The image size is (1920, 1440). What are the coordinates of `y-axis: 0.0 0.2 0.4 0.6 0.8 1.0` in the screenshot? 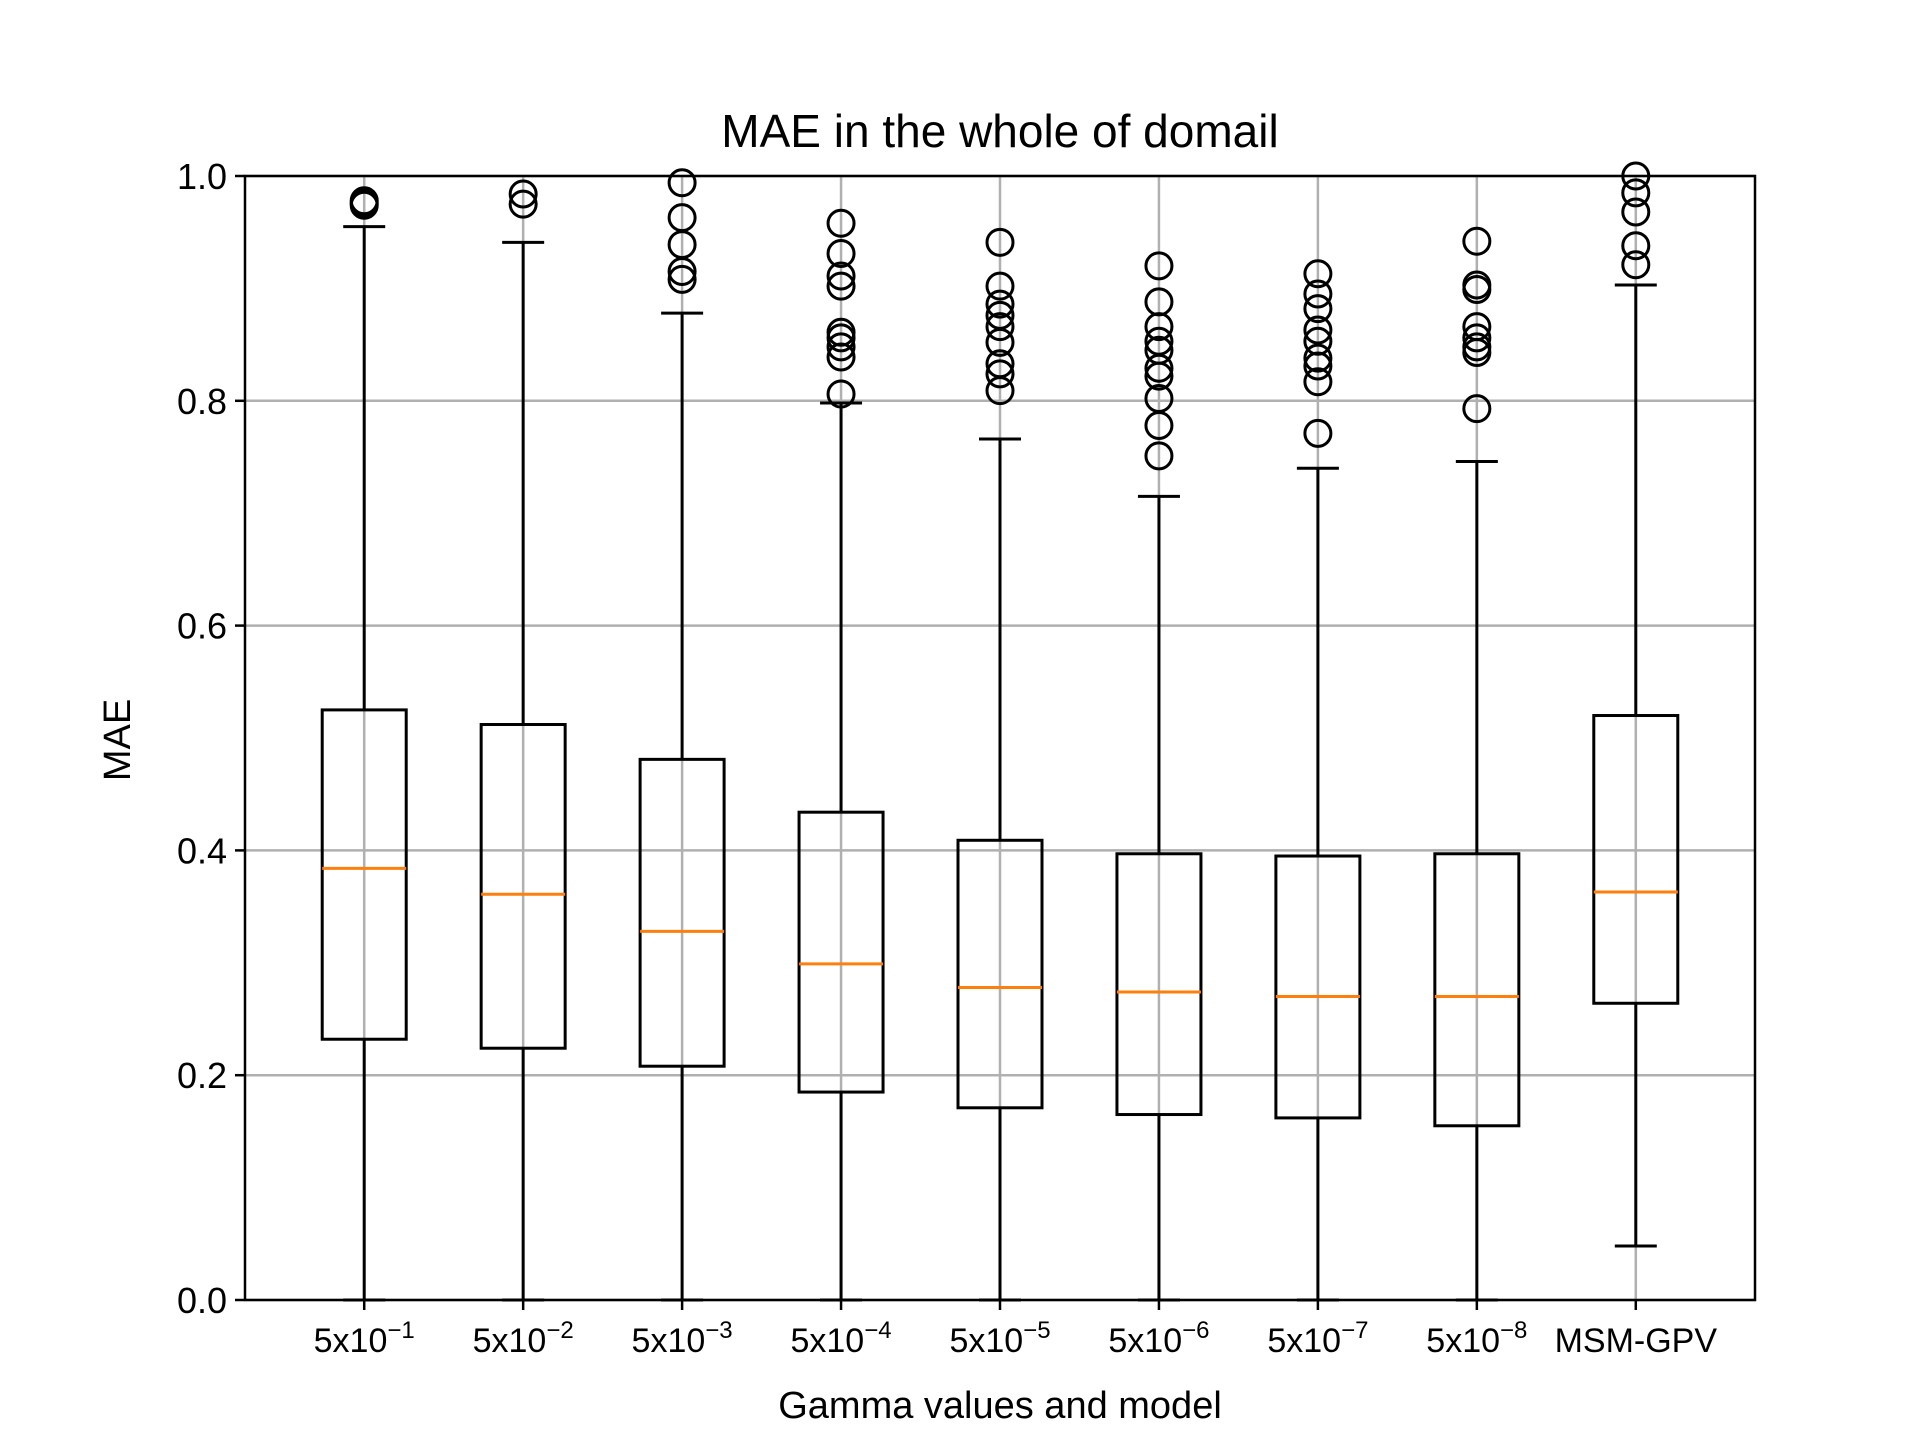 It's located at (211, 738).